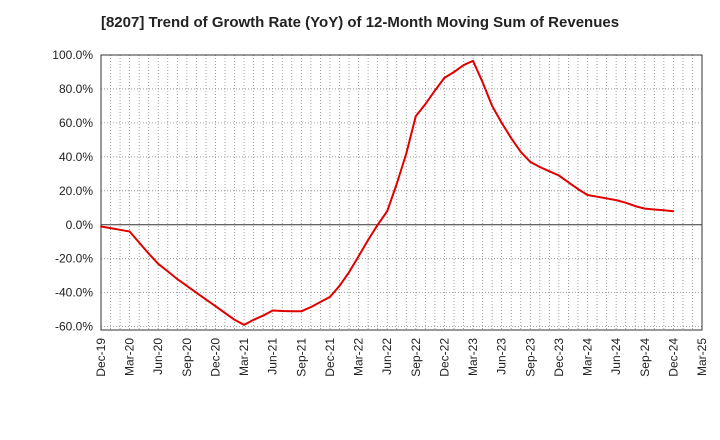 This screenshot has width=720, height=440. I want to click on y-tick-label: 60.0%, so click(76, 123).